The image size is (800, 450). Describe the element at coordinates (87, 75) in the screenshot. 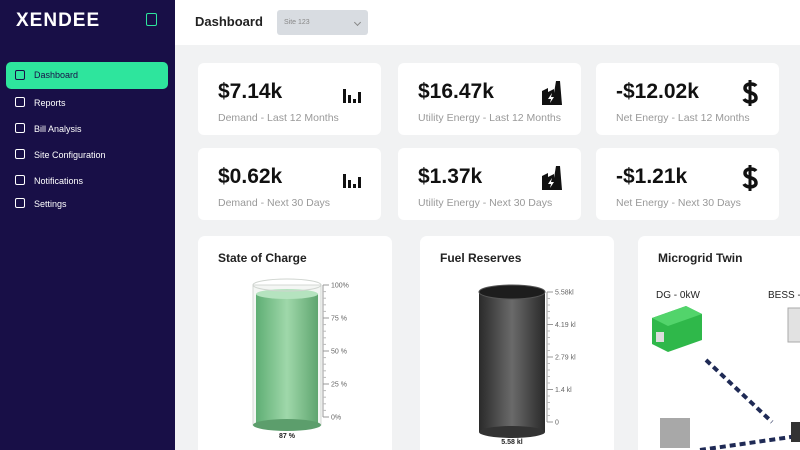

I see `menu-item: Dashboard` at that location.